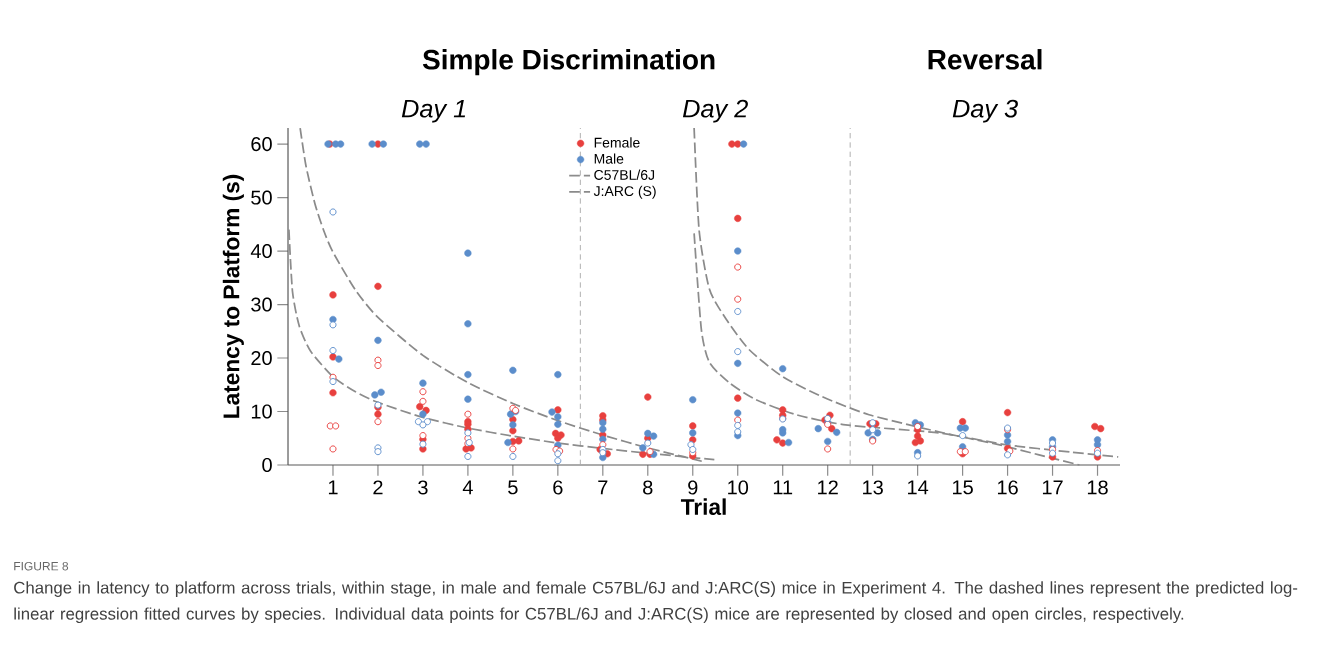 The height and width of the screenshot is (669, 1331). I want to click on text: Change in latency to platform across trials, within stage, in male and female C57BL/6J and J:ARC(S) mice in Experiment 4. The dashed lines represent the predicted log-linear regression fitted curves by species. Individual data points for C57BL/6J and J:ARC(S) mice are represented by closed and open circles, respectively., so click(656, 602).